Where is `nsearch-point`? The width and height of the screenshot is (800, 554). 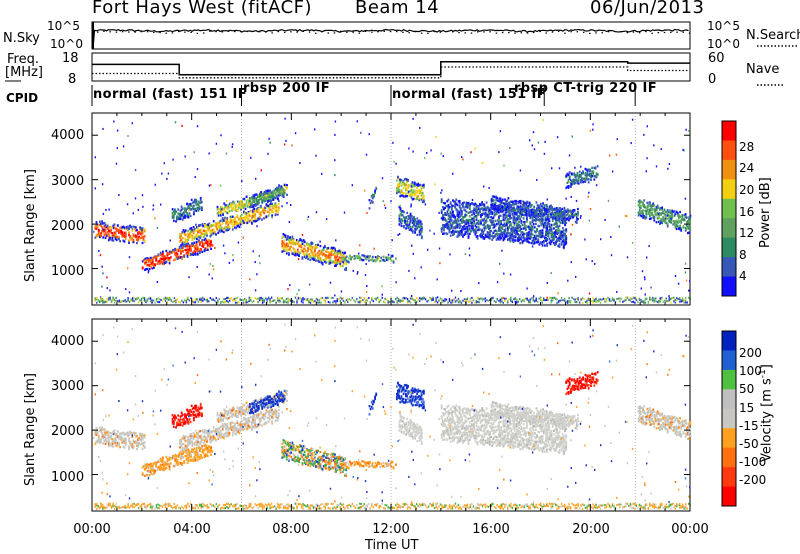
nsearch-point is located at coordinates (147, 32).